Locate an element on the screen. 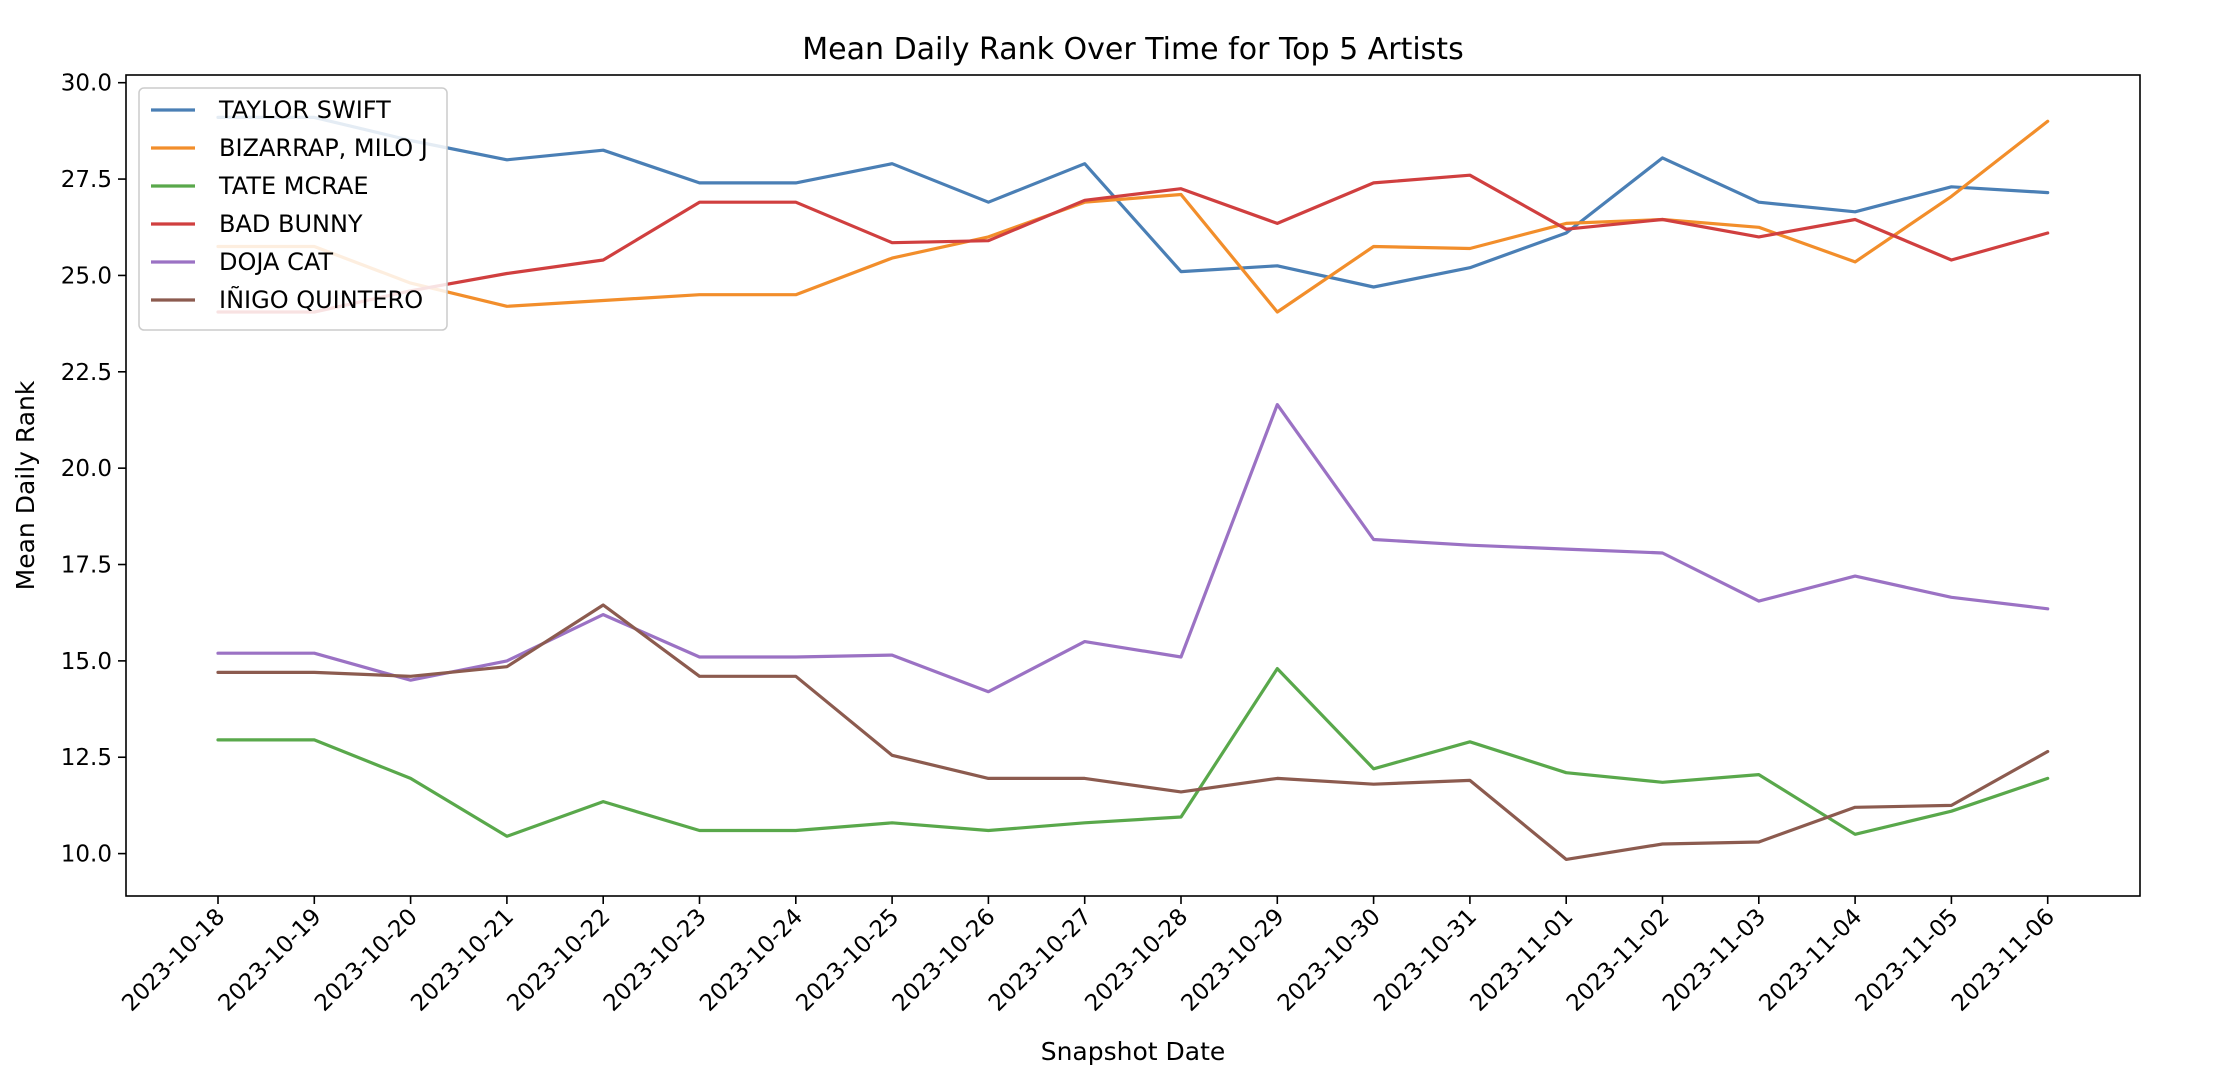 This screenshot has width=2222, height=1070. y-tick-label: 27.5 is located at coordinates (86, 180).